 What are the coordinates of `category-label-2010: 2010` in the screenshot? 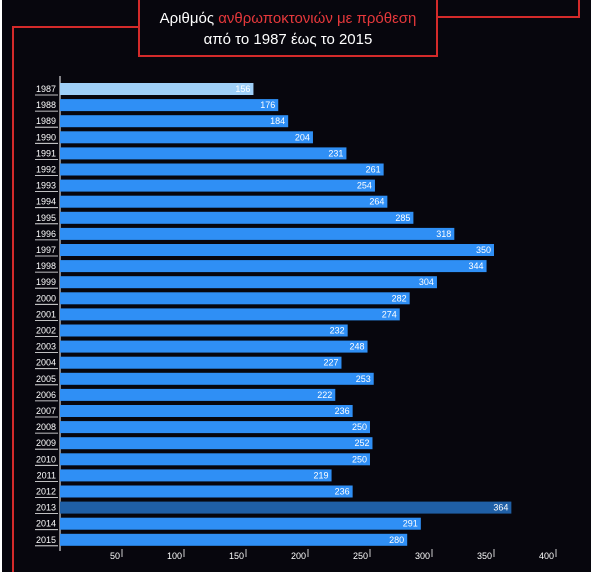 It's located at (46, 459).